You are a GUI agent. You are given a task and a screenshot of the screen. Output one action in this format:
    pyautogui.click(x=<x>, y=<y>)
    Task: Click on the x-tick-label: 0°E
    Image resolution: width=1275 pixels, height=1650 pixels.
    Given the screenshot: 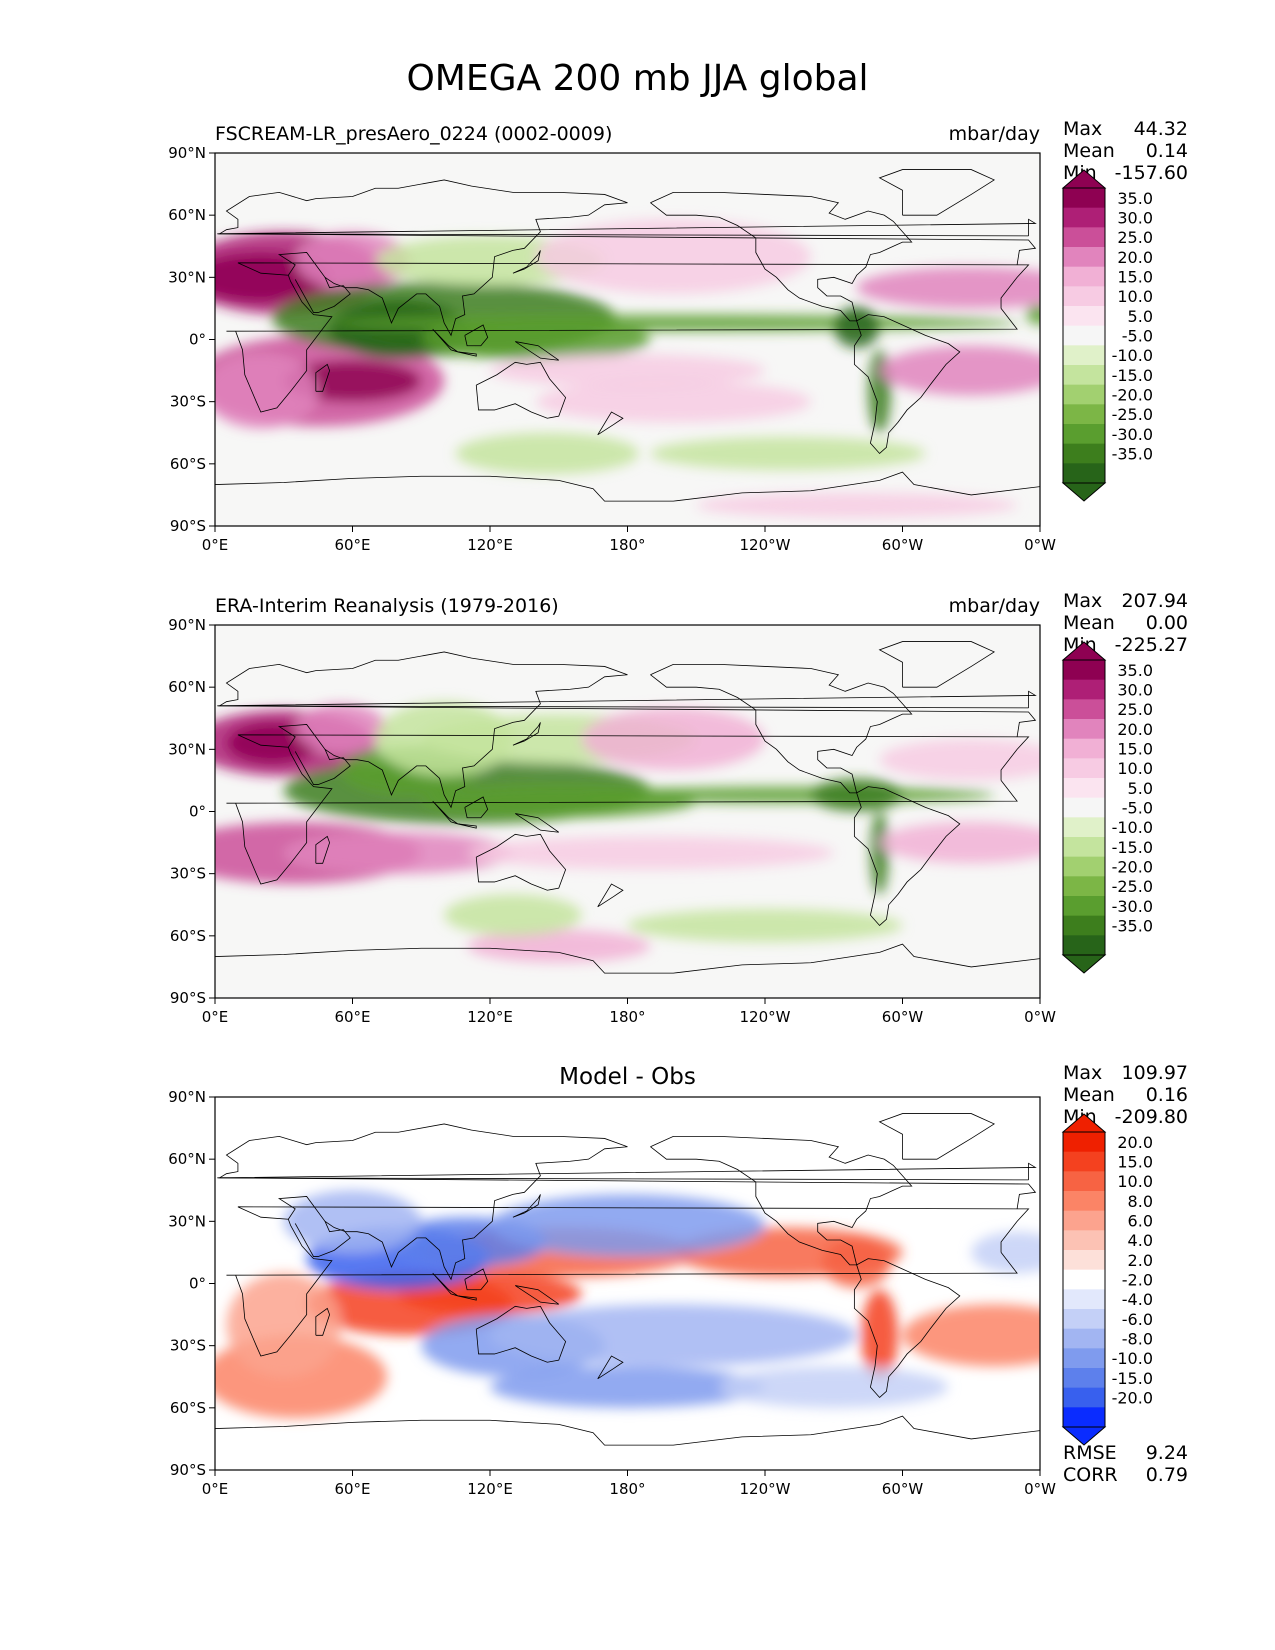 What is the action you would take?
    pyautogui.click(x=215, y=545)
    